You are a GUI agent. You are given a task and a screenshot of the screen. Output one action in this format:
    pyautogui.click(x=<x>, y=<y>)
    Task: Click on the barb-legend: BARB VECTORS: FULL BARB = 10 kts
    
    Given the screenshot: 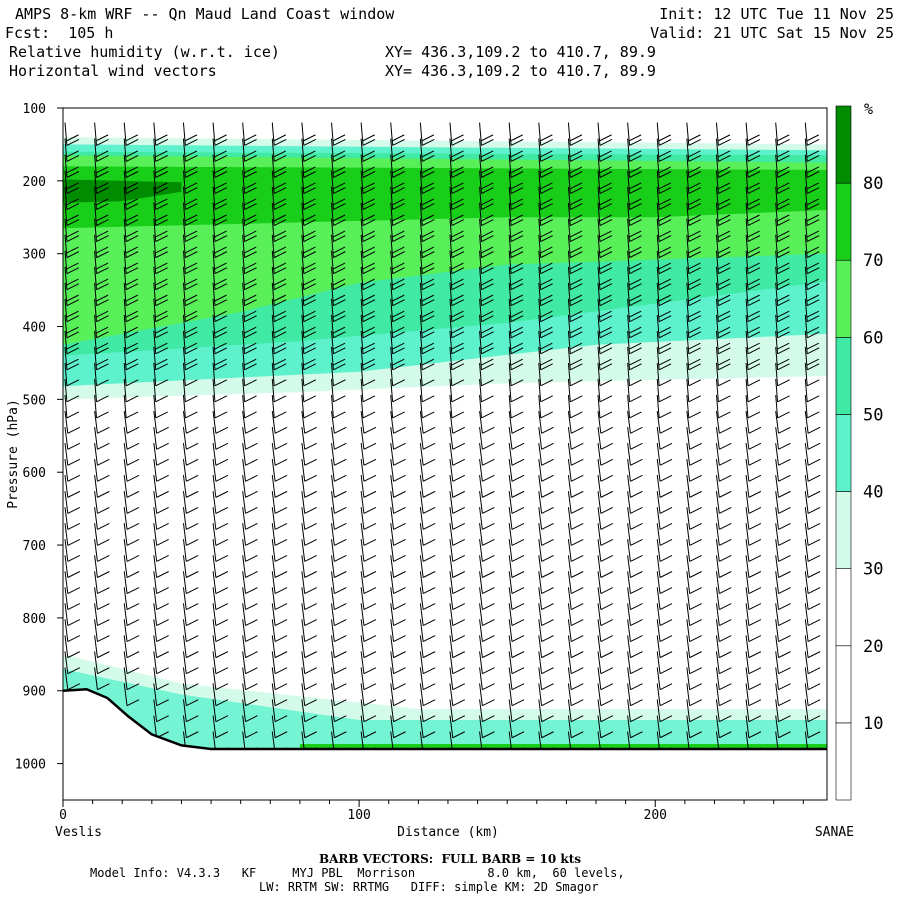 What is the action you would take?
    pyautogui.click(x=450, y=859)
    